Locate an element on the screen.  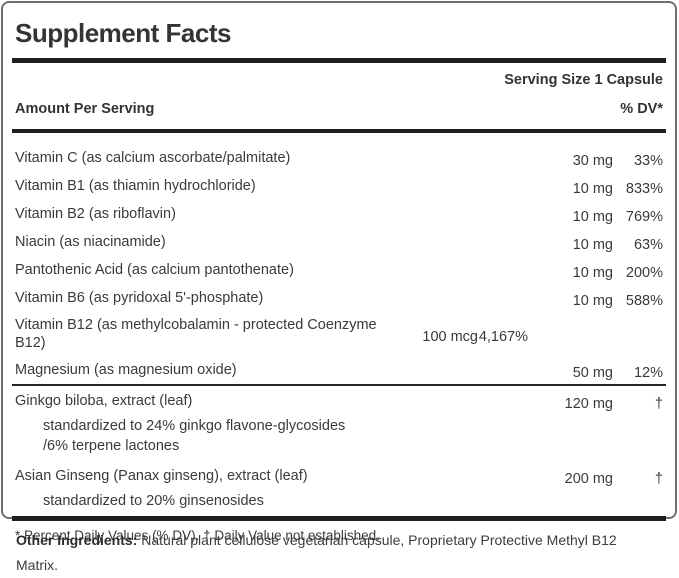
percent-dv-header: % DV* is located at coordinates (641, 109).